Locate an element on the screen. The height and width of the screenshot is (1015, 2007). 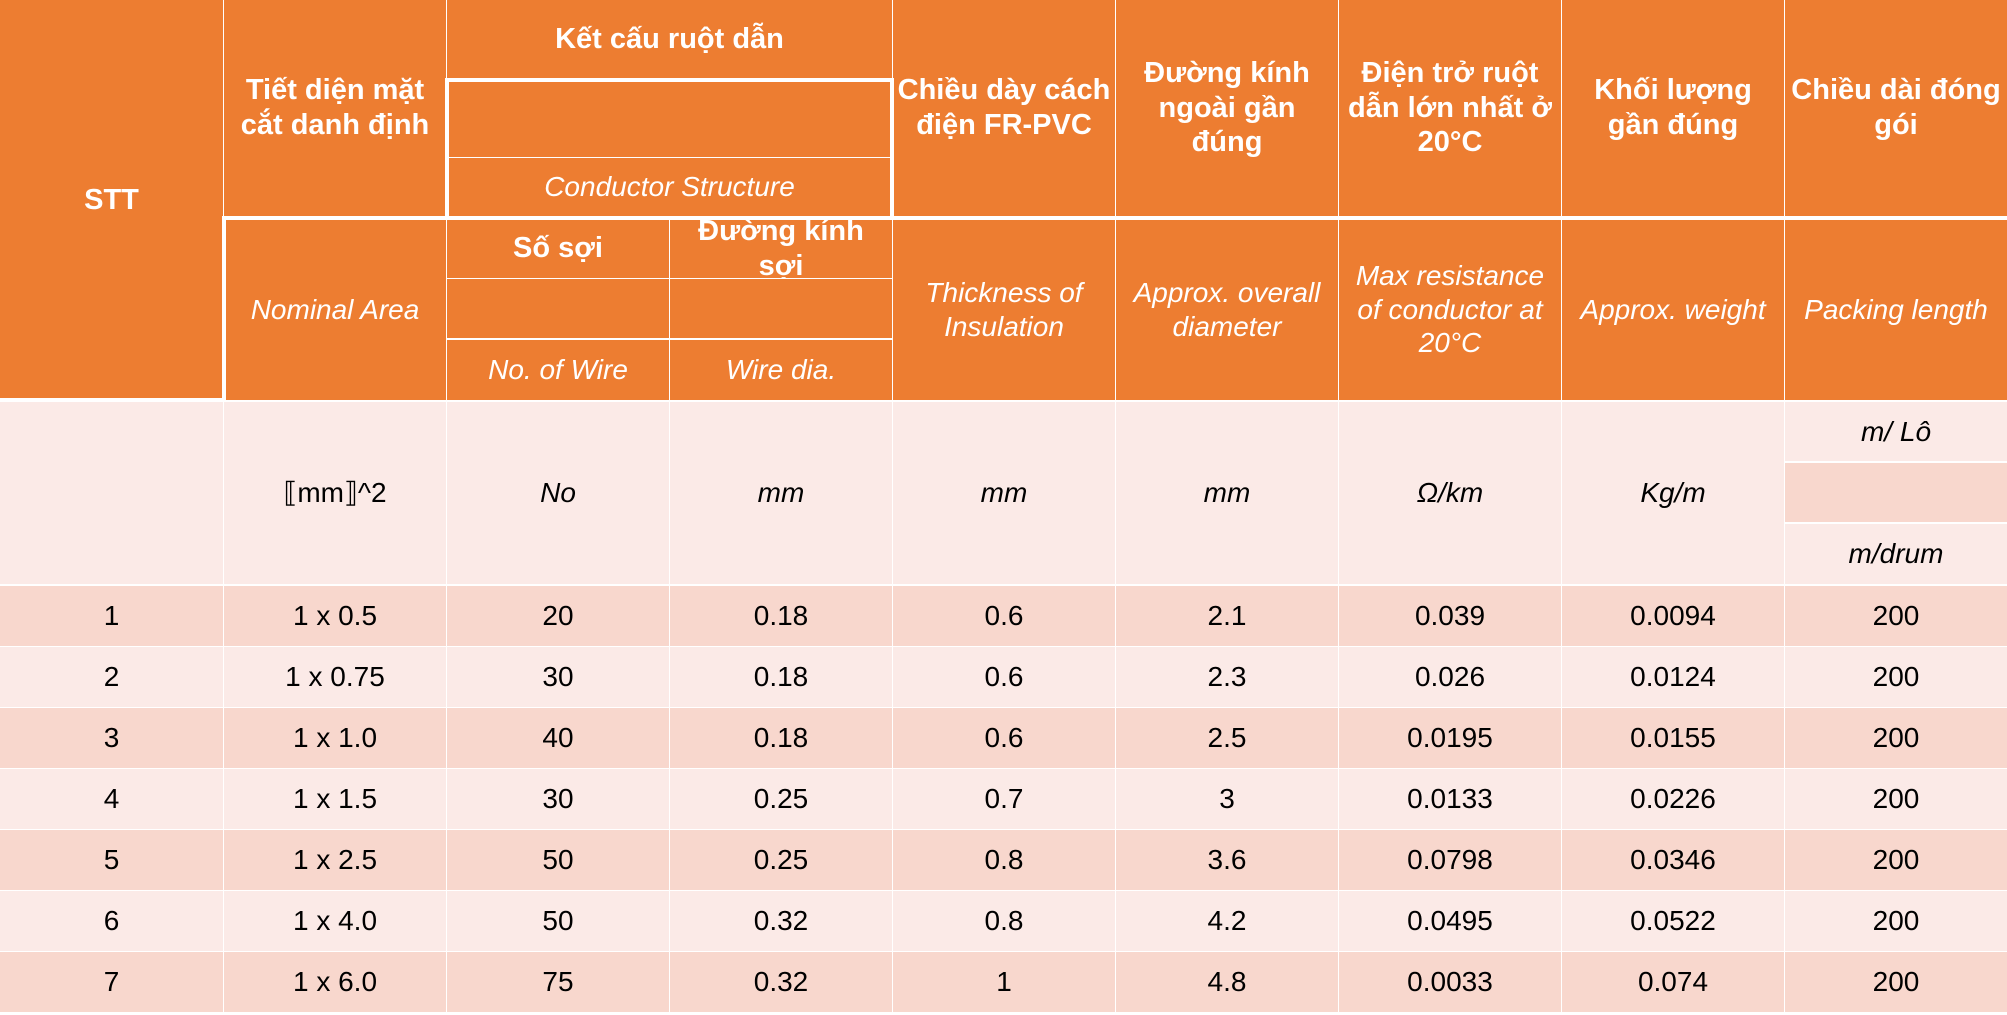
cell-diameter: 3 is located at coordinates (1227, 799).